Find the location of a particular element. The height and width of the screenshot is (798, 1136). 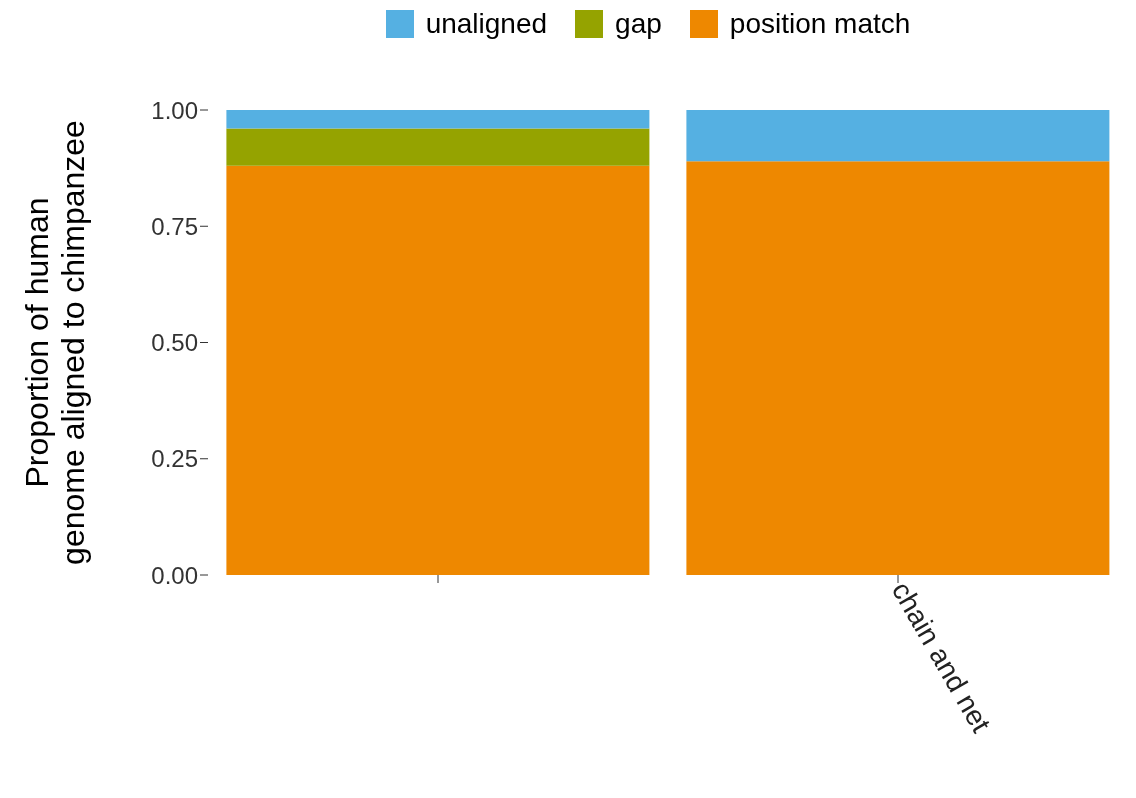

y-tick-label: 0.00 is located at coordinates (174, 575).